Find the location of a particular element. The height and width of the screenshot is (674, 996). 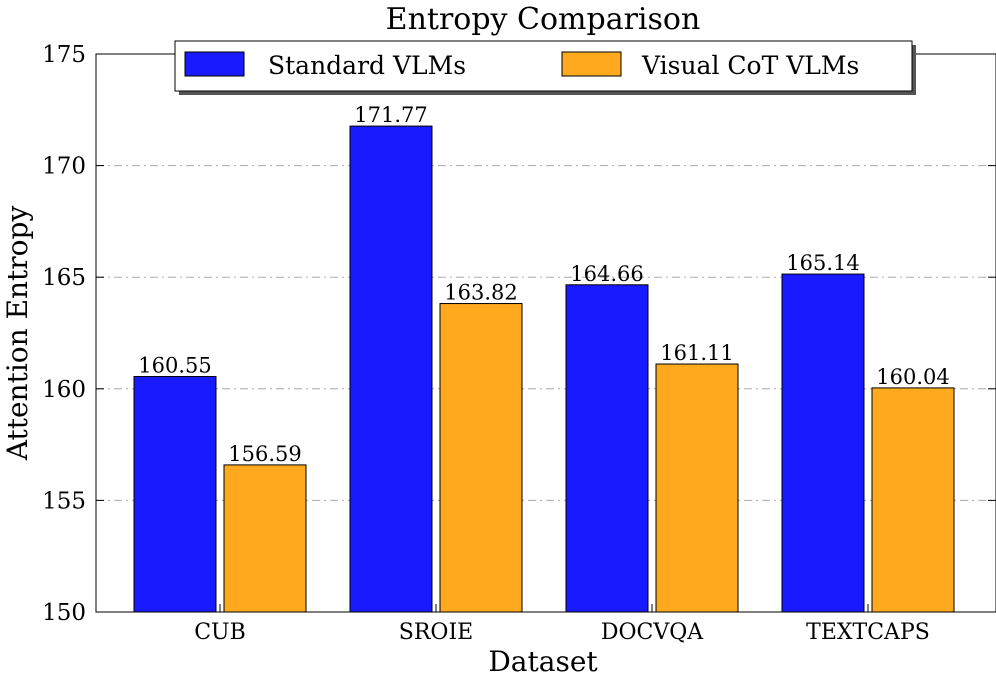

bar-label-visual-cot-vlms-textcaps: 160.04 is located at coordinates (912, 377).